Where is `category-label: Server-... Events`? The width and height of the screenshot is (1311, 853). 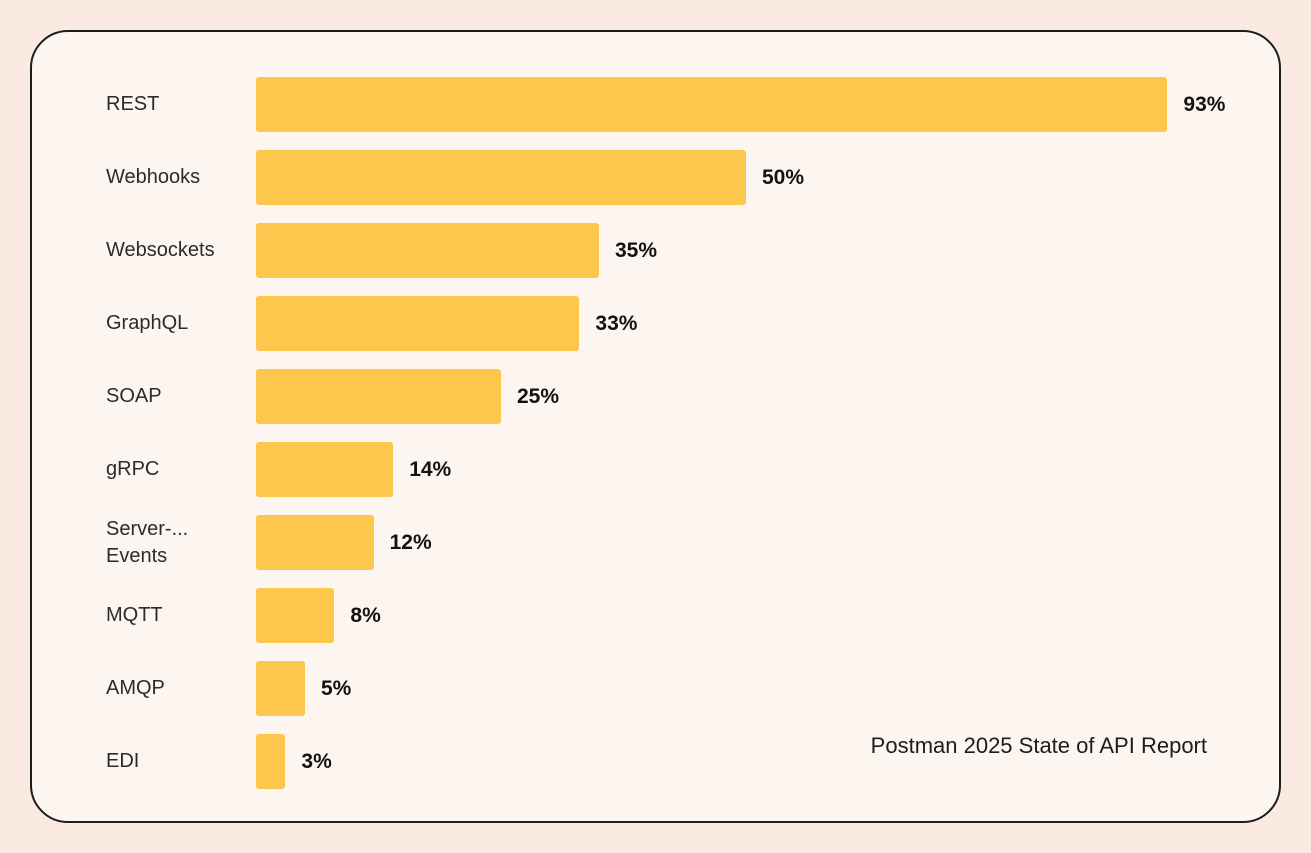 category-label: Server-... Events is located at coordinates (147, 542).